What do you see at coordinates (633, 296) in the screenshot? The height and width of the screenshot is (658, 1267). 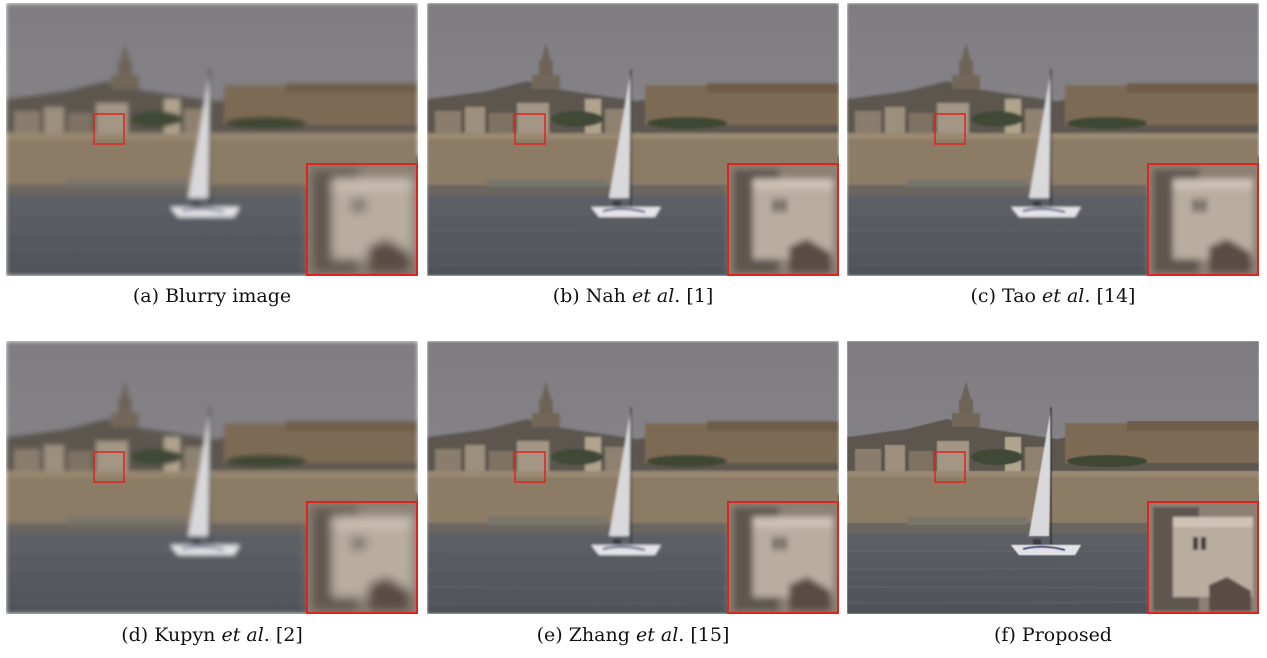 I see `caption-b: (b) Nah et al. [1]` at bounding box center [633, 296].